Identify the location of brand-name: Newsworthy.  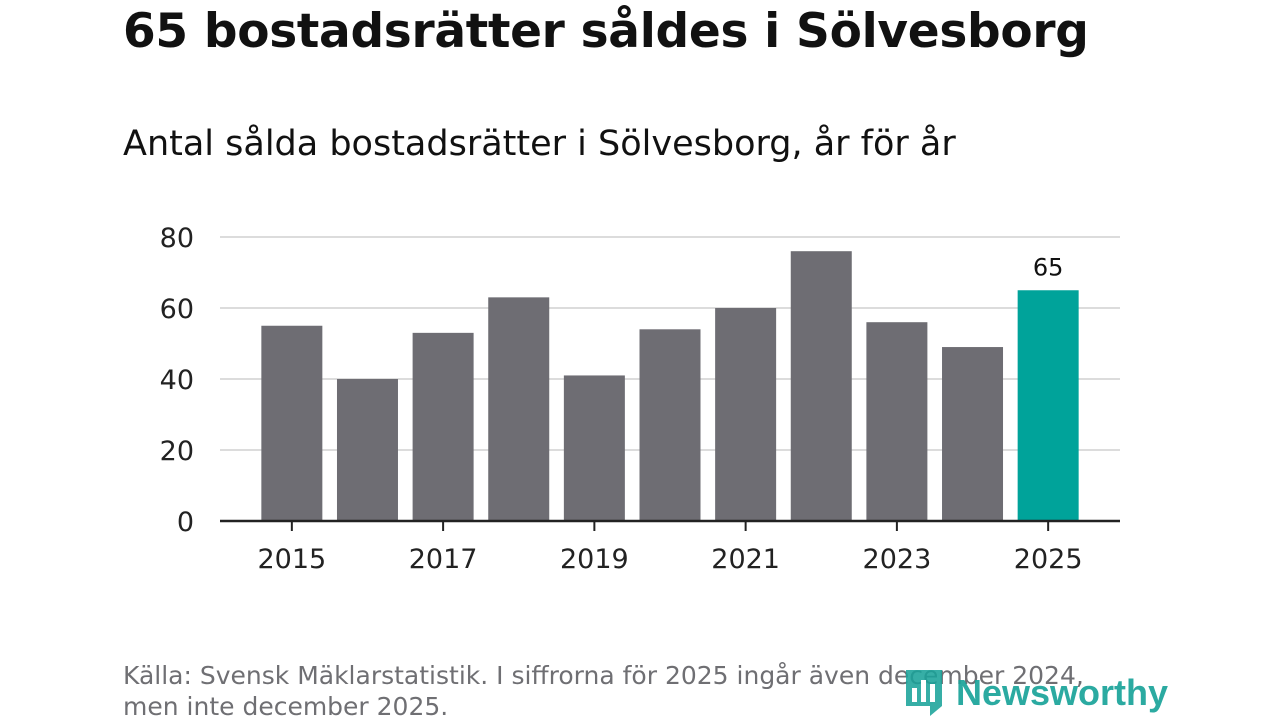
(1062, 692).